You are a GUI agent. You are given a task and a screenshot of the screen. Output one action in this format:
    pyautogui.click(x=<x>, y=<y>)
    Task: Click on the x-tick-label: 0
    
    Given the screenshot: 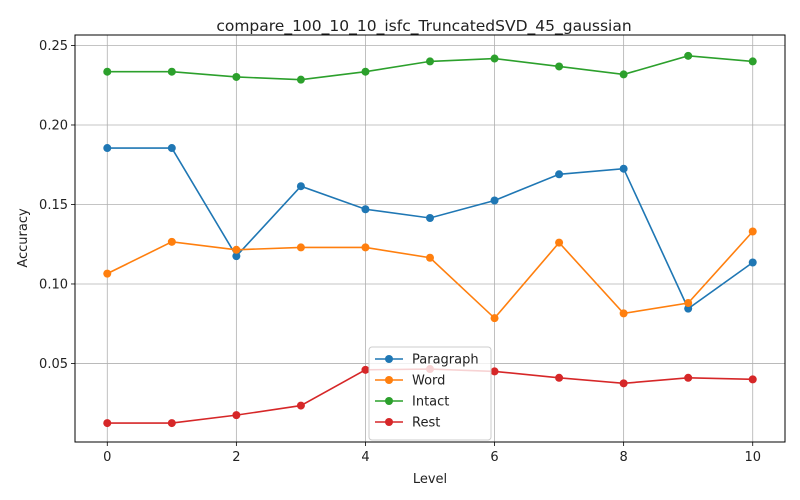 What is the action you would take?
    pyautogui.click(x=107, y=457)
    